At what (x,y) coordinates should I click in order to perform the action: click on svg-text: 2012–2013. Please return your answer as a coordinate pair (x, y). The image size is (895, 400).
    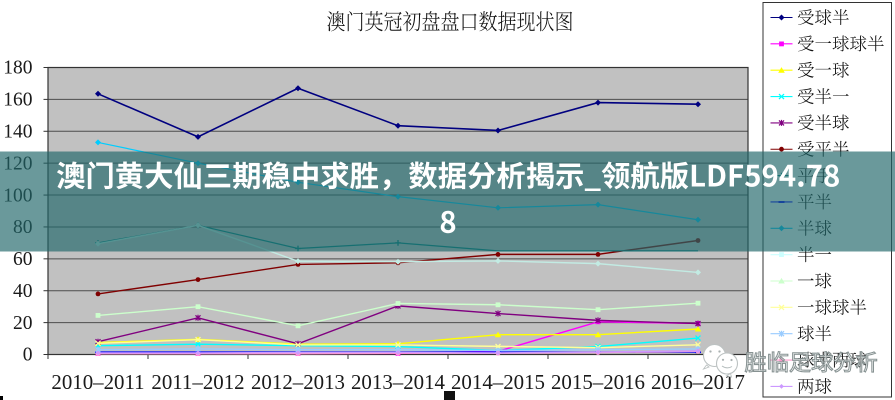
    Looking at the image, I should click on (298, 382).